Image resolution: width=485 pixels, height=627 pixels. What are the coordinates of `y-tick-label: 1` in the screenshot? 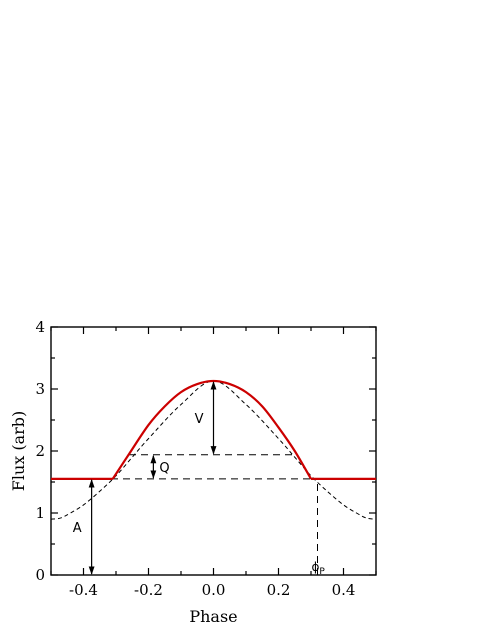 It's located at (40, 513).